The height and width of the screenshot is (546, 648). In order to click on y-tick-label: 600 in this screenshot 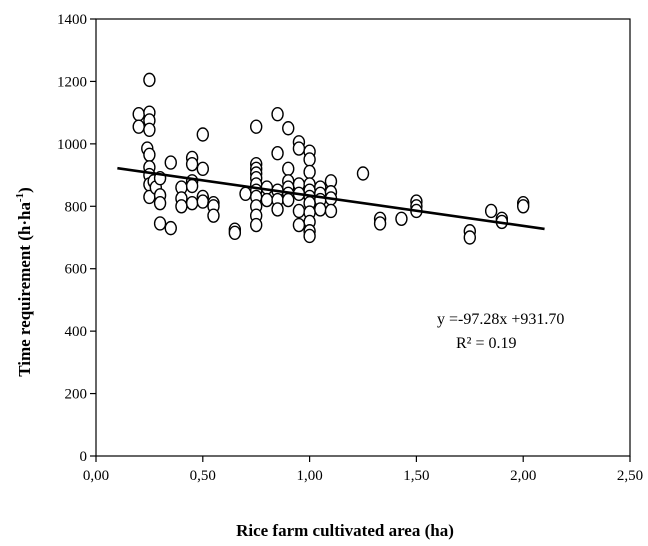, I will do `click(76, 270)`.